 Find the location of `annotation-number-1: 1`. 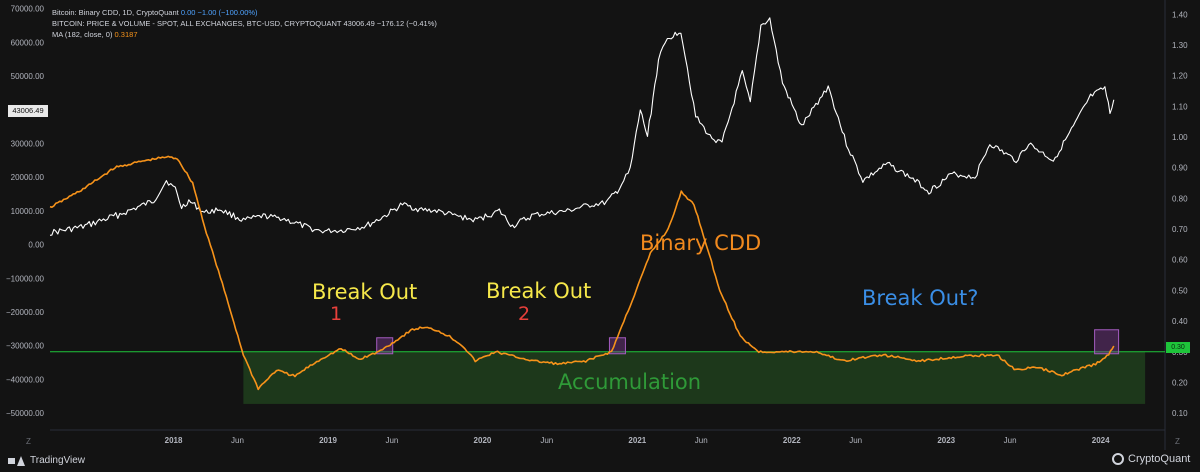

annotation-number-1: 1 is located at coordinates (336, 314).